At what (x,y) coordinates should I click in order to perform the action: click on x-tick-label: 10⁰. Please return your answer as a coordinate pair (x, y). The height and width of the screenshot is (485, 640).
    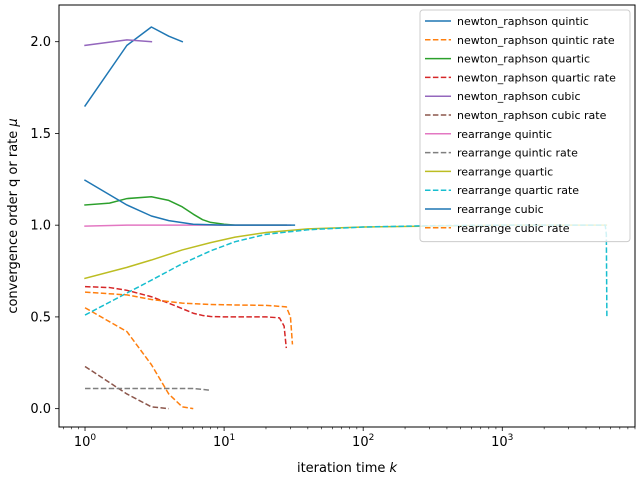
    Looking at the image, I should click on (85, 441).